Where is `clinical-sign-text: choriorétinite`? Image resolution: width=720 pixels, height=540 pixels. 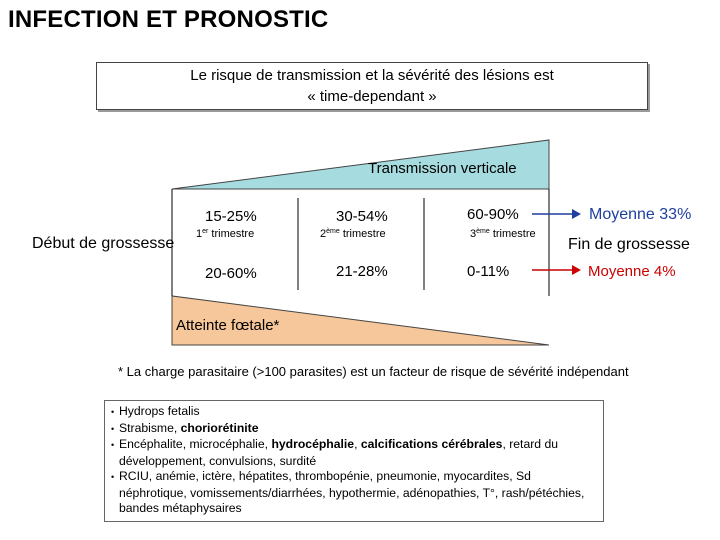
clinical-sign-text: choriorétinite is located at coordinates (219, 427).